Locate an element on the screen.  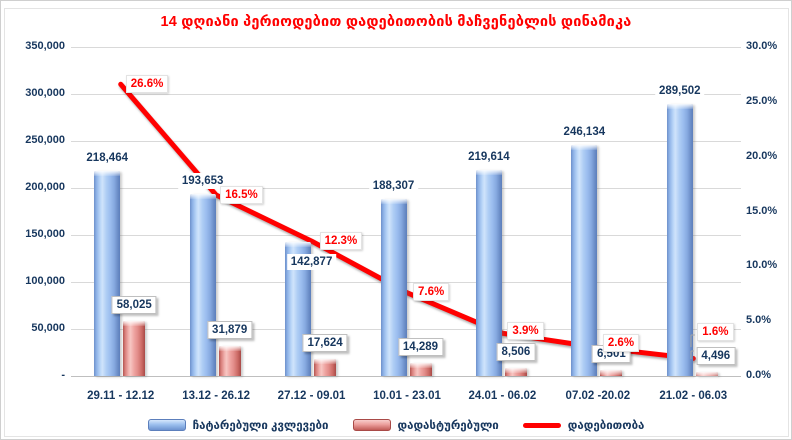
left-axis-tick-label: 100,000 is located at coordinates (45, 281).